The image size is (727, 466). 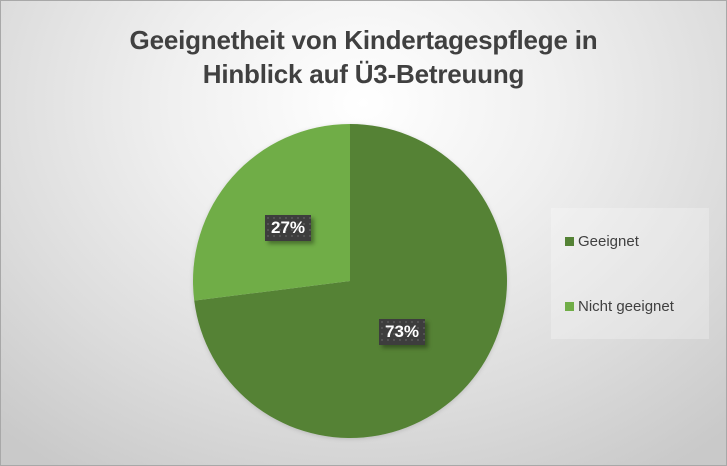 What do you see at coordinates (402, 332) in the screenshot?
I see `data-label-geeignet: 73%` at bounding box center [402, 332].